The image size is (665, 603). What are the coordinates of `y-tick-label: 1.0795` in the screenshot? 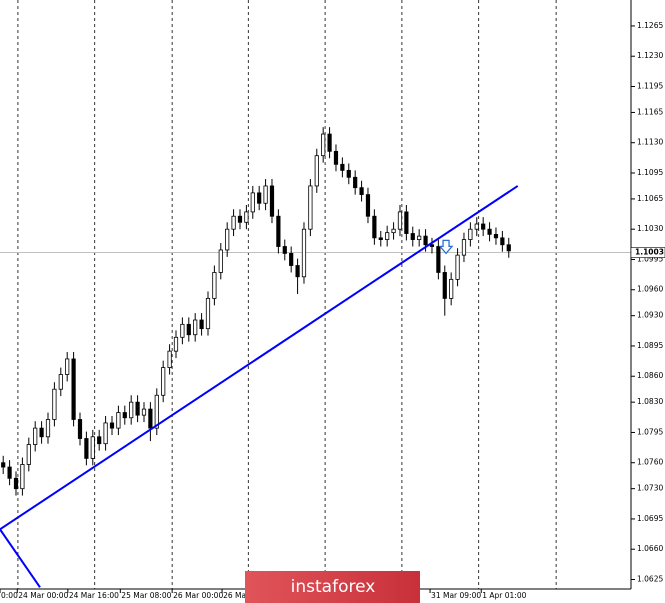 It's located at (650, 431).